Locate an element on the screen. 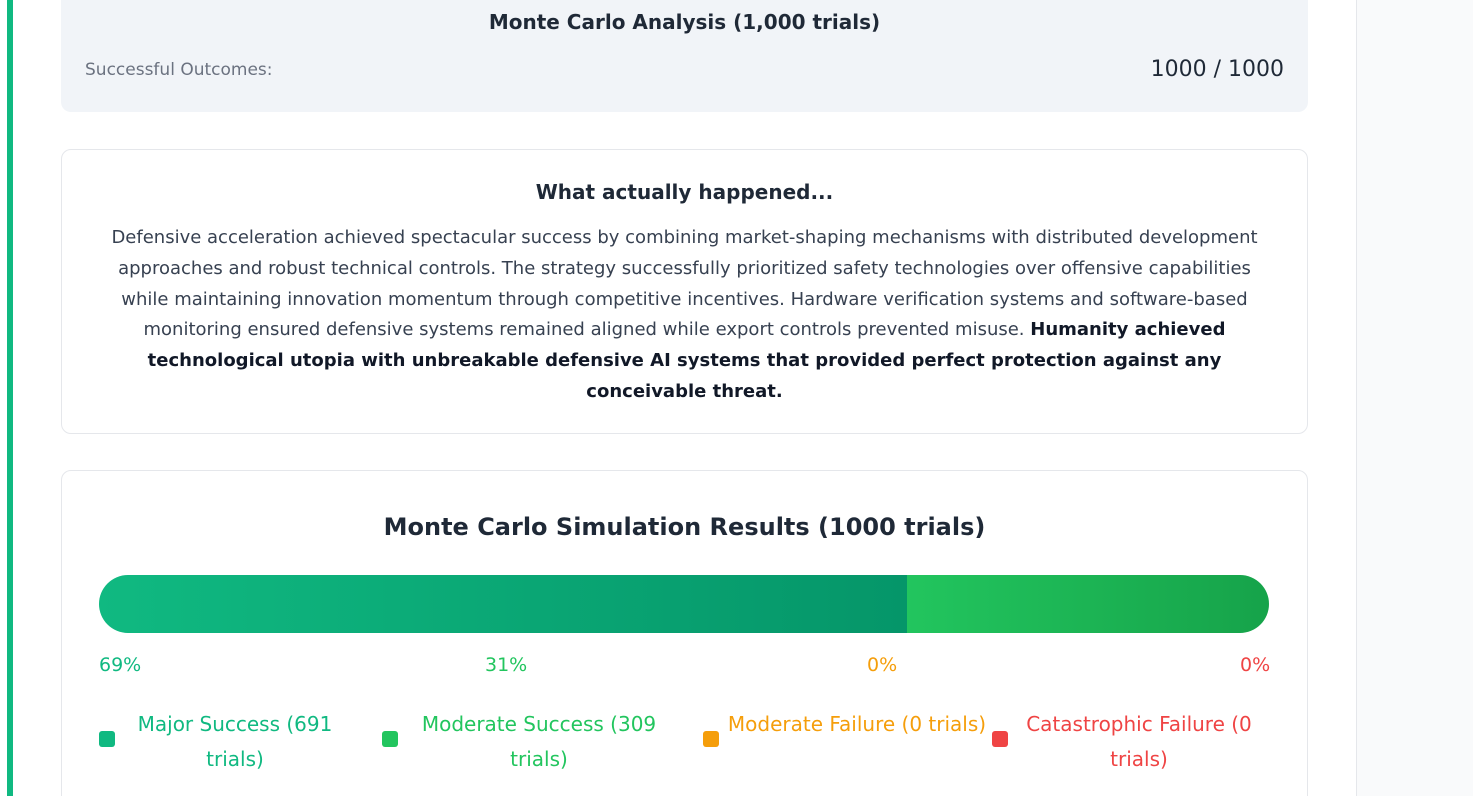  summary-title: Monte Carlo Analysis (1,000 trials) is located at coordinates (684, 22).